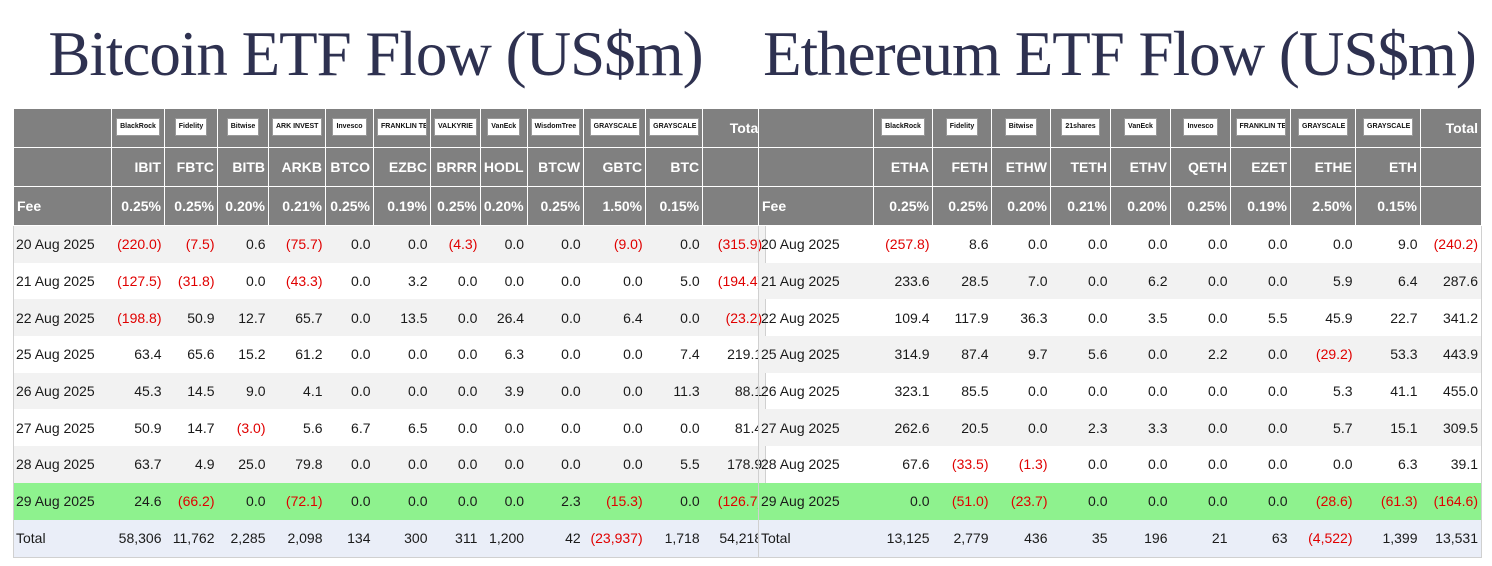 This screenshot has height=566, width=1492. Describe the element at coordinates (62, 318) in the screenshot. I see `date: 22 Aug 2025` at that location.